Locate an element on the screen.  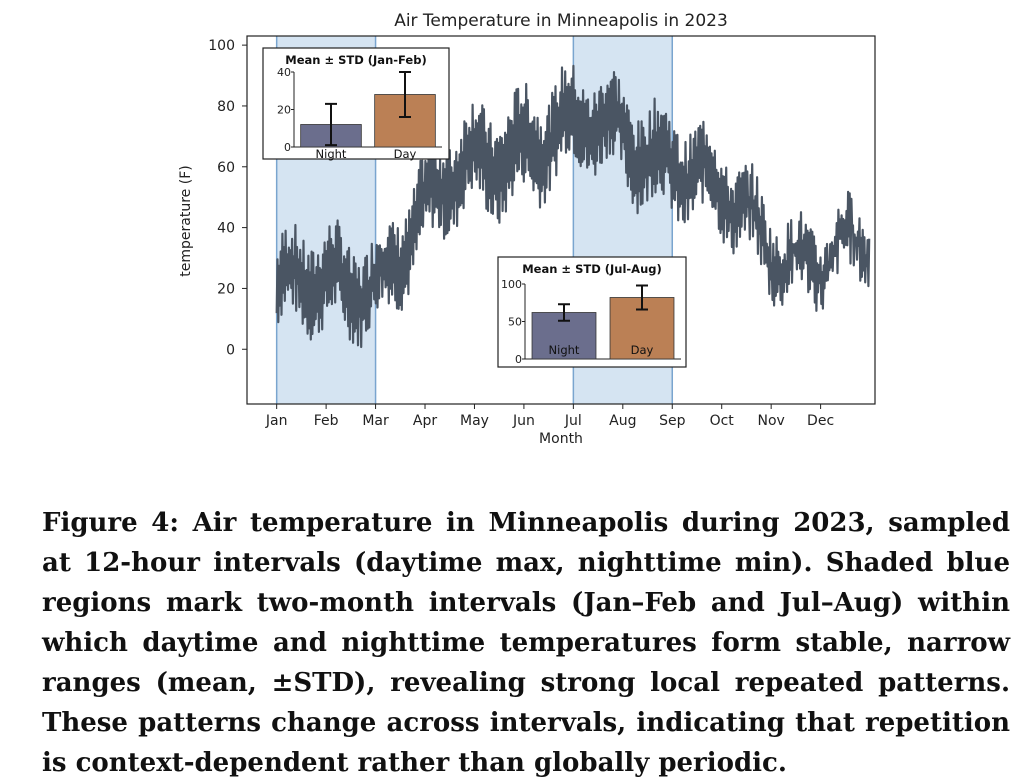
inset-0: Mean ± STD (Jan-Feb) 0 20 40 Night Day is located at coordinates (356, 104).